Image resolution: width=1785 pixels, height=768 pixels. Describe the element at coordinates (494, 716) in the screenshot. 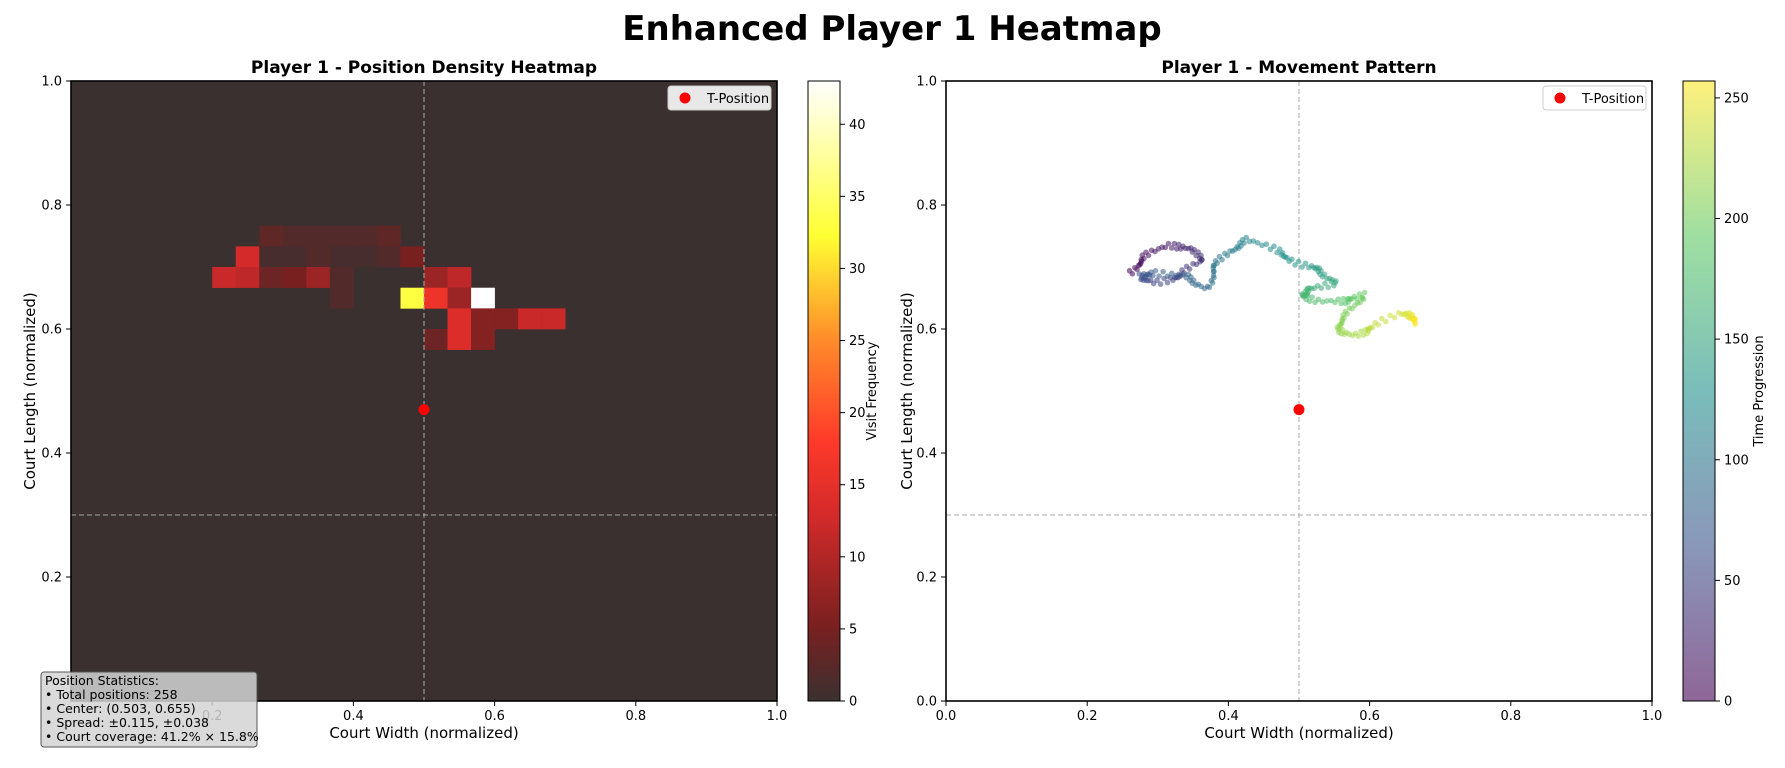

I see `heatmap-x-tick-label: 0.6` at that location.